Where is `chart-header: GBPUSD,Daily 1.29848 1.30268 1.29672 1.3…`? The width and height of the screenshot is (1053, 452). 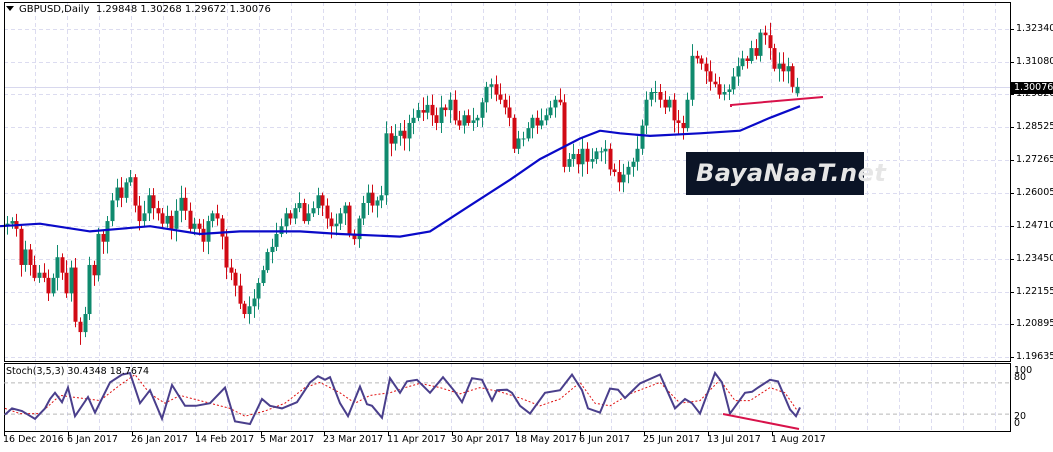
chart-header: GBPUSD,Daily 1.29848 1.30268 1.29672 1.3… is located at coordinates (138, 9).